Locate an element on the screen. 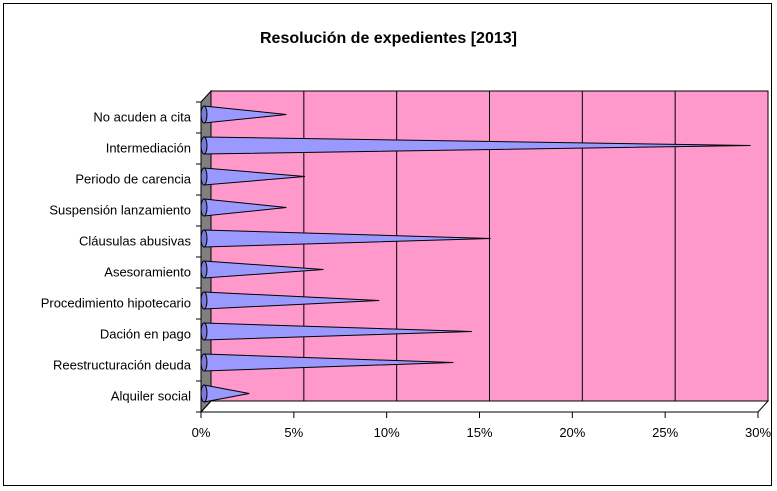  x-tick-label: 25% is located at coordinates (665, 432).